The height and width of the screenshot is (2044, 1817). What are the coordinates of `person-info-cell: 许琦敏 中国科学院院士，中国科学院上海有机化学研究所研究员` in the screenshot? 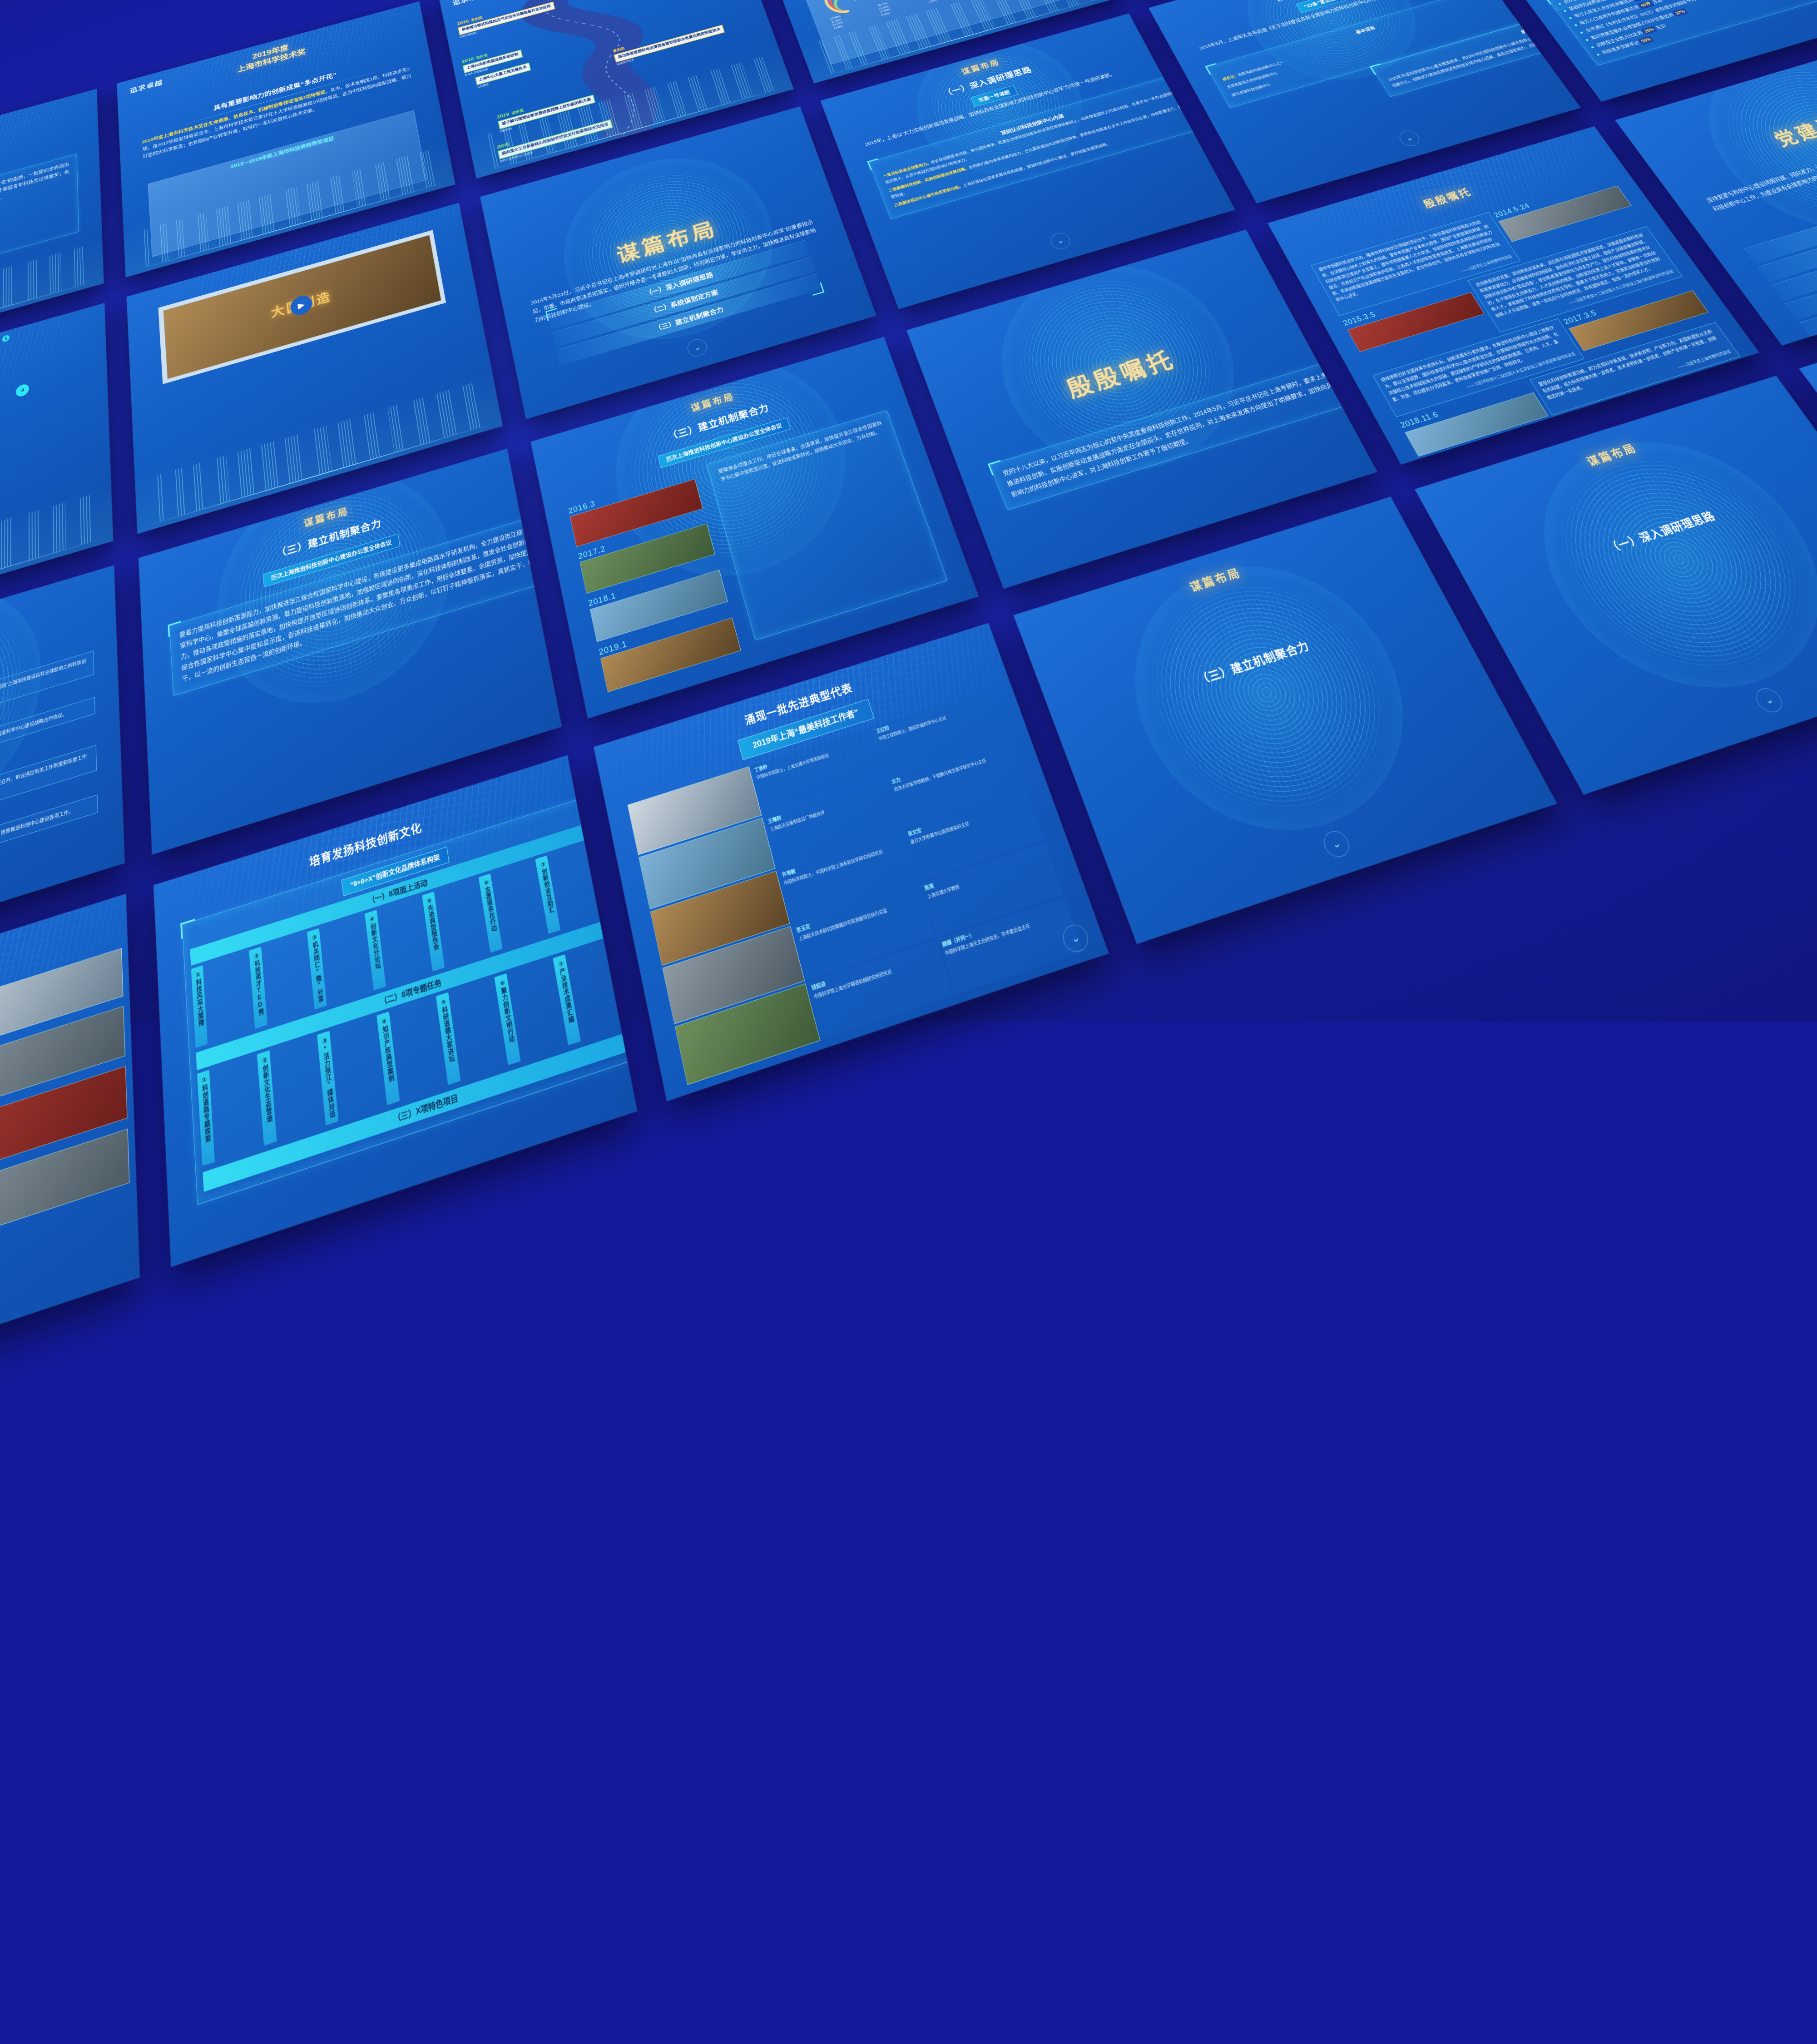 It's located at (848, 876).